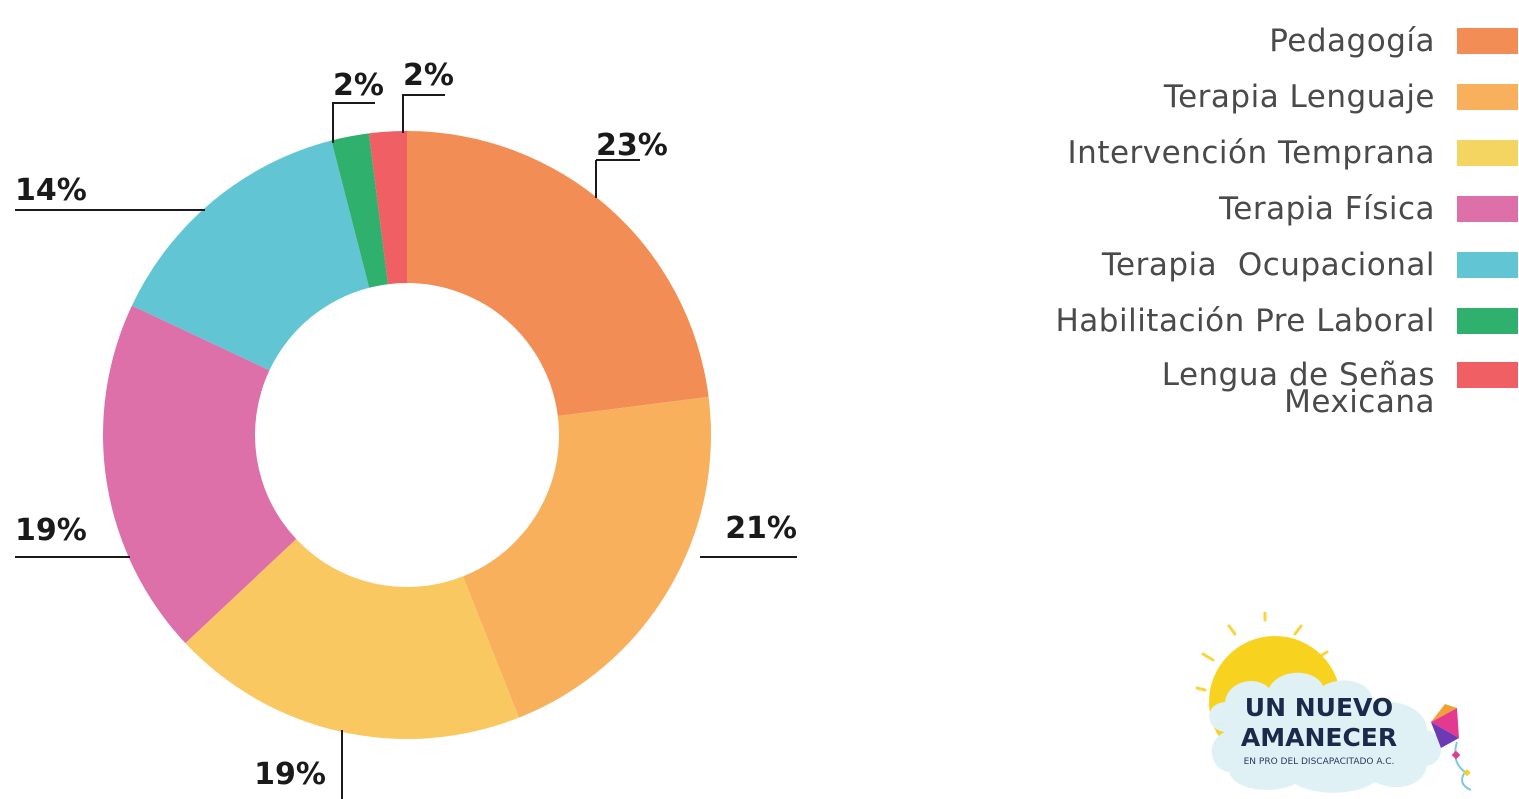  Describe the element at coordinates (1245, 321) in the screenshot. I see `legend-label: Habilitación Pre Laboral` at that location.